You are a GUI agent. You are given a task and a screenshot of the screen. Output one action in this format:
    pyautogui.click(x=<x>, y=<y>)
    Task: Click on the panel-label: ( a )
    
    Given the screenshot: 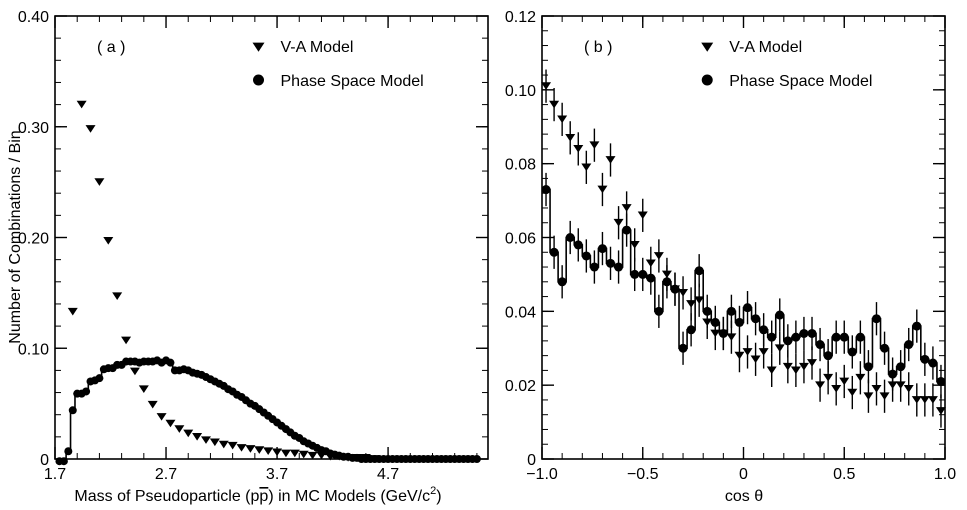 What is the action you would take?
    pyautogui.click(x=111, y=47)
    